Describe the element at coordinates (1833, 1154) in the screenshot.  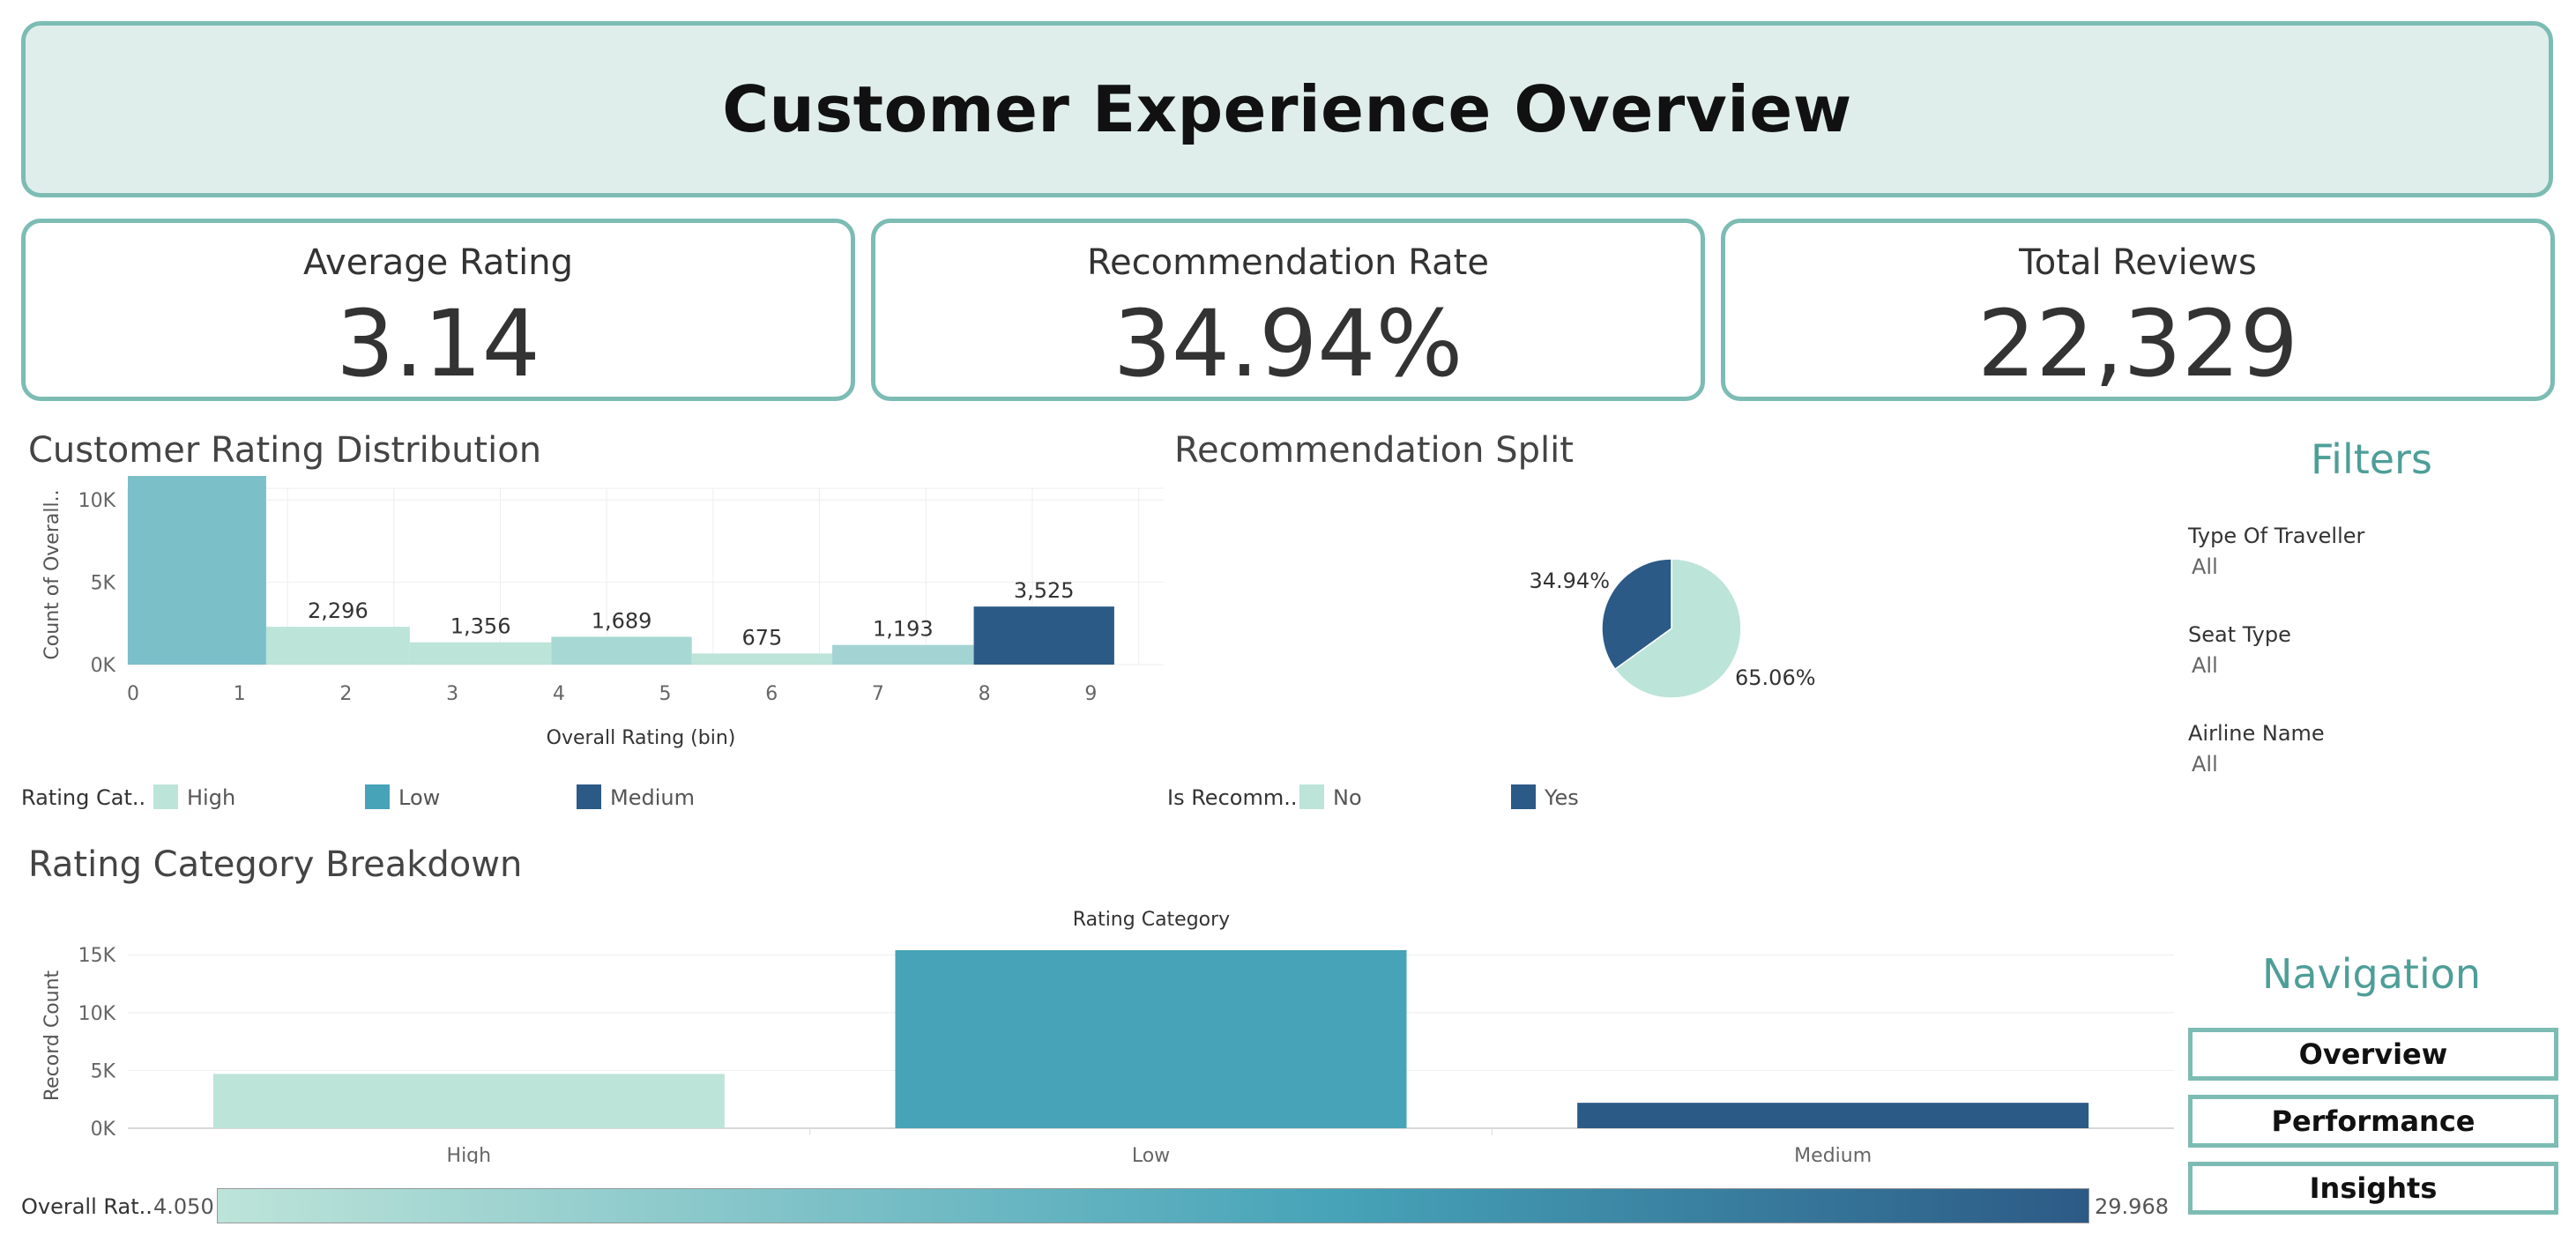
I see `x-tick-label: Medium` at that location.